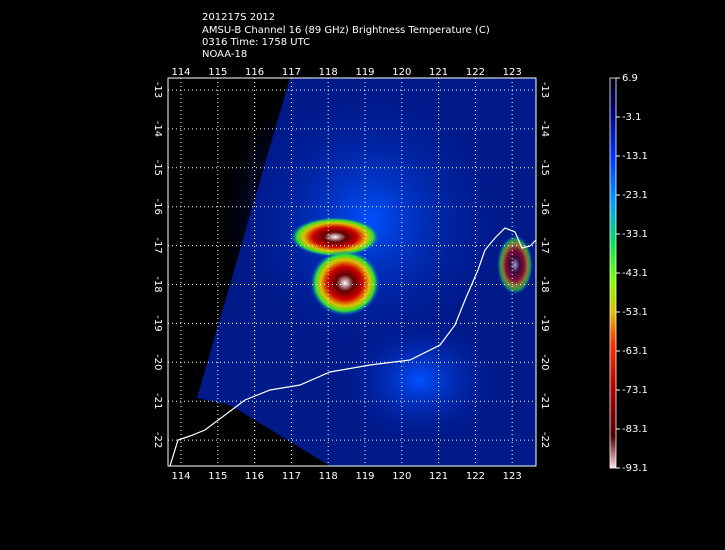 The width and height of the screenshot is (725, 550). I want to click on header-line: NOAA-18, so click(224, 54).